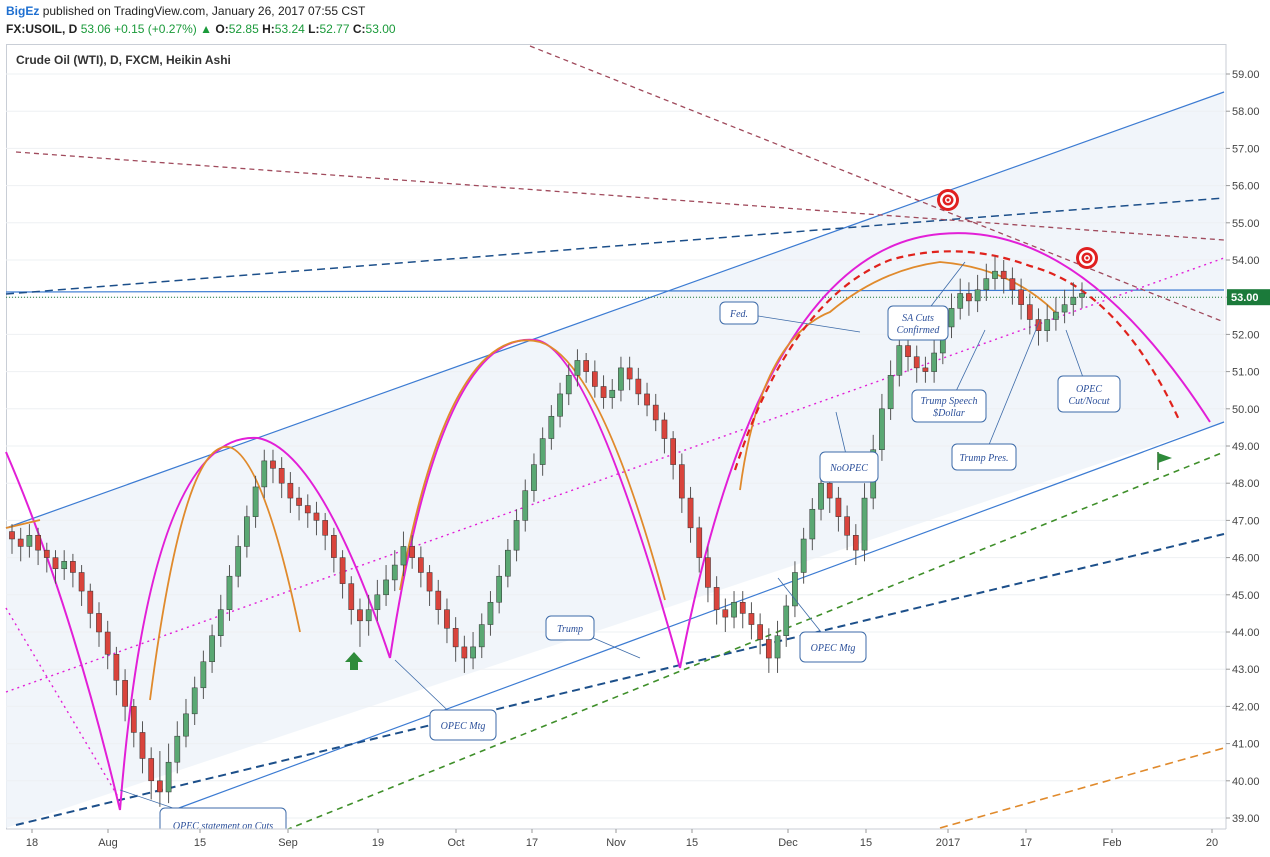 This screenshot has height=857, width=1270. Describe the element at coordinates (1112, 843) in the screenshot. I see `x-tick-label: Feb` at that location.